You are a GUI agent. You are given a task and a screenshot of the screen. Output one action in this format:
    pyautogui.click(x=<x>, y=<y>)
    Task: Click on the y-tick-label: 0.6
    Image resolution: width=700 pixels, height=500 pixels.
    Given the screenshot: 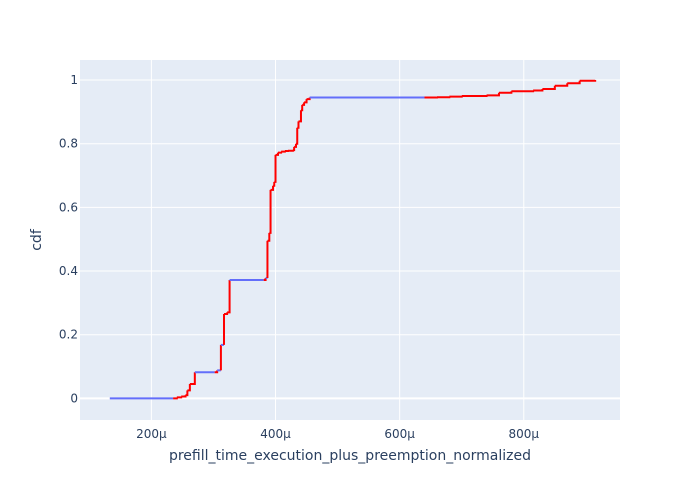 What is the action you would take?
    pyautogui.click(x=68, y=207)
    